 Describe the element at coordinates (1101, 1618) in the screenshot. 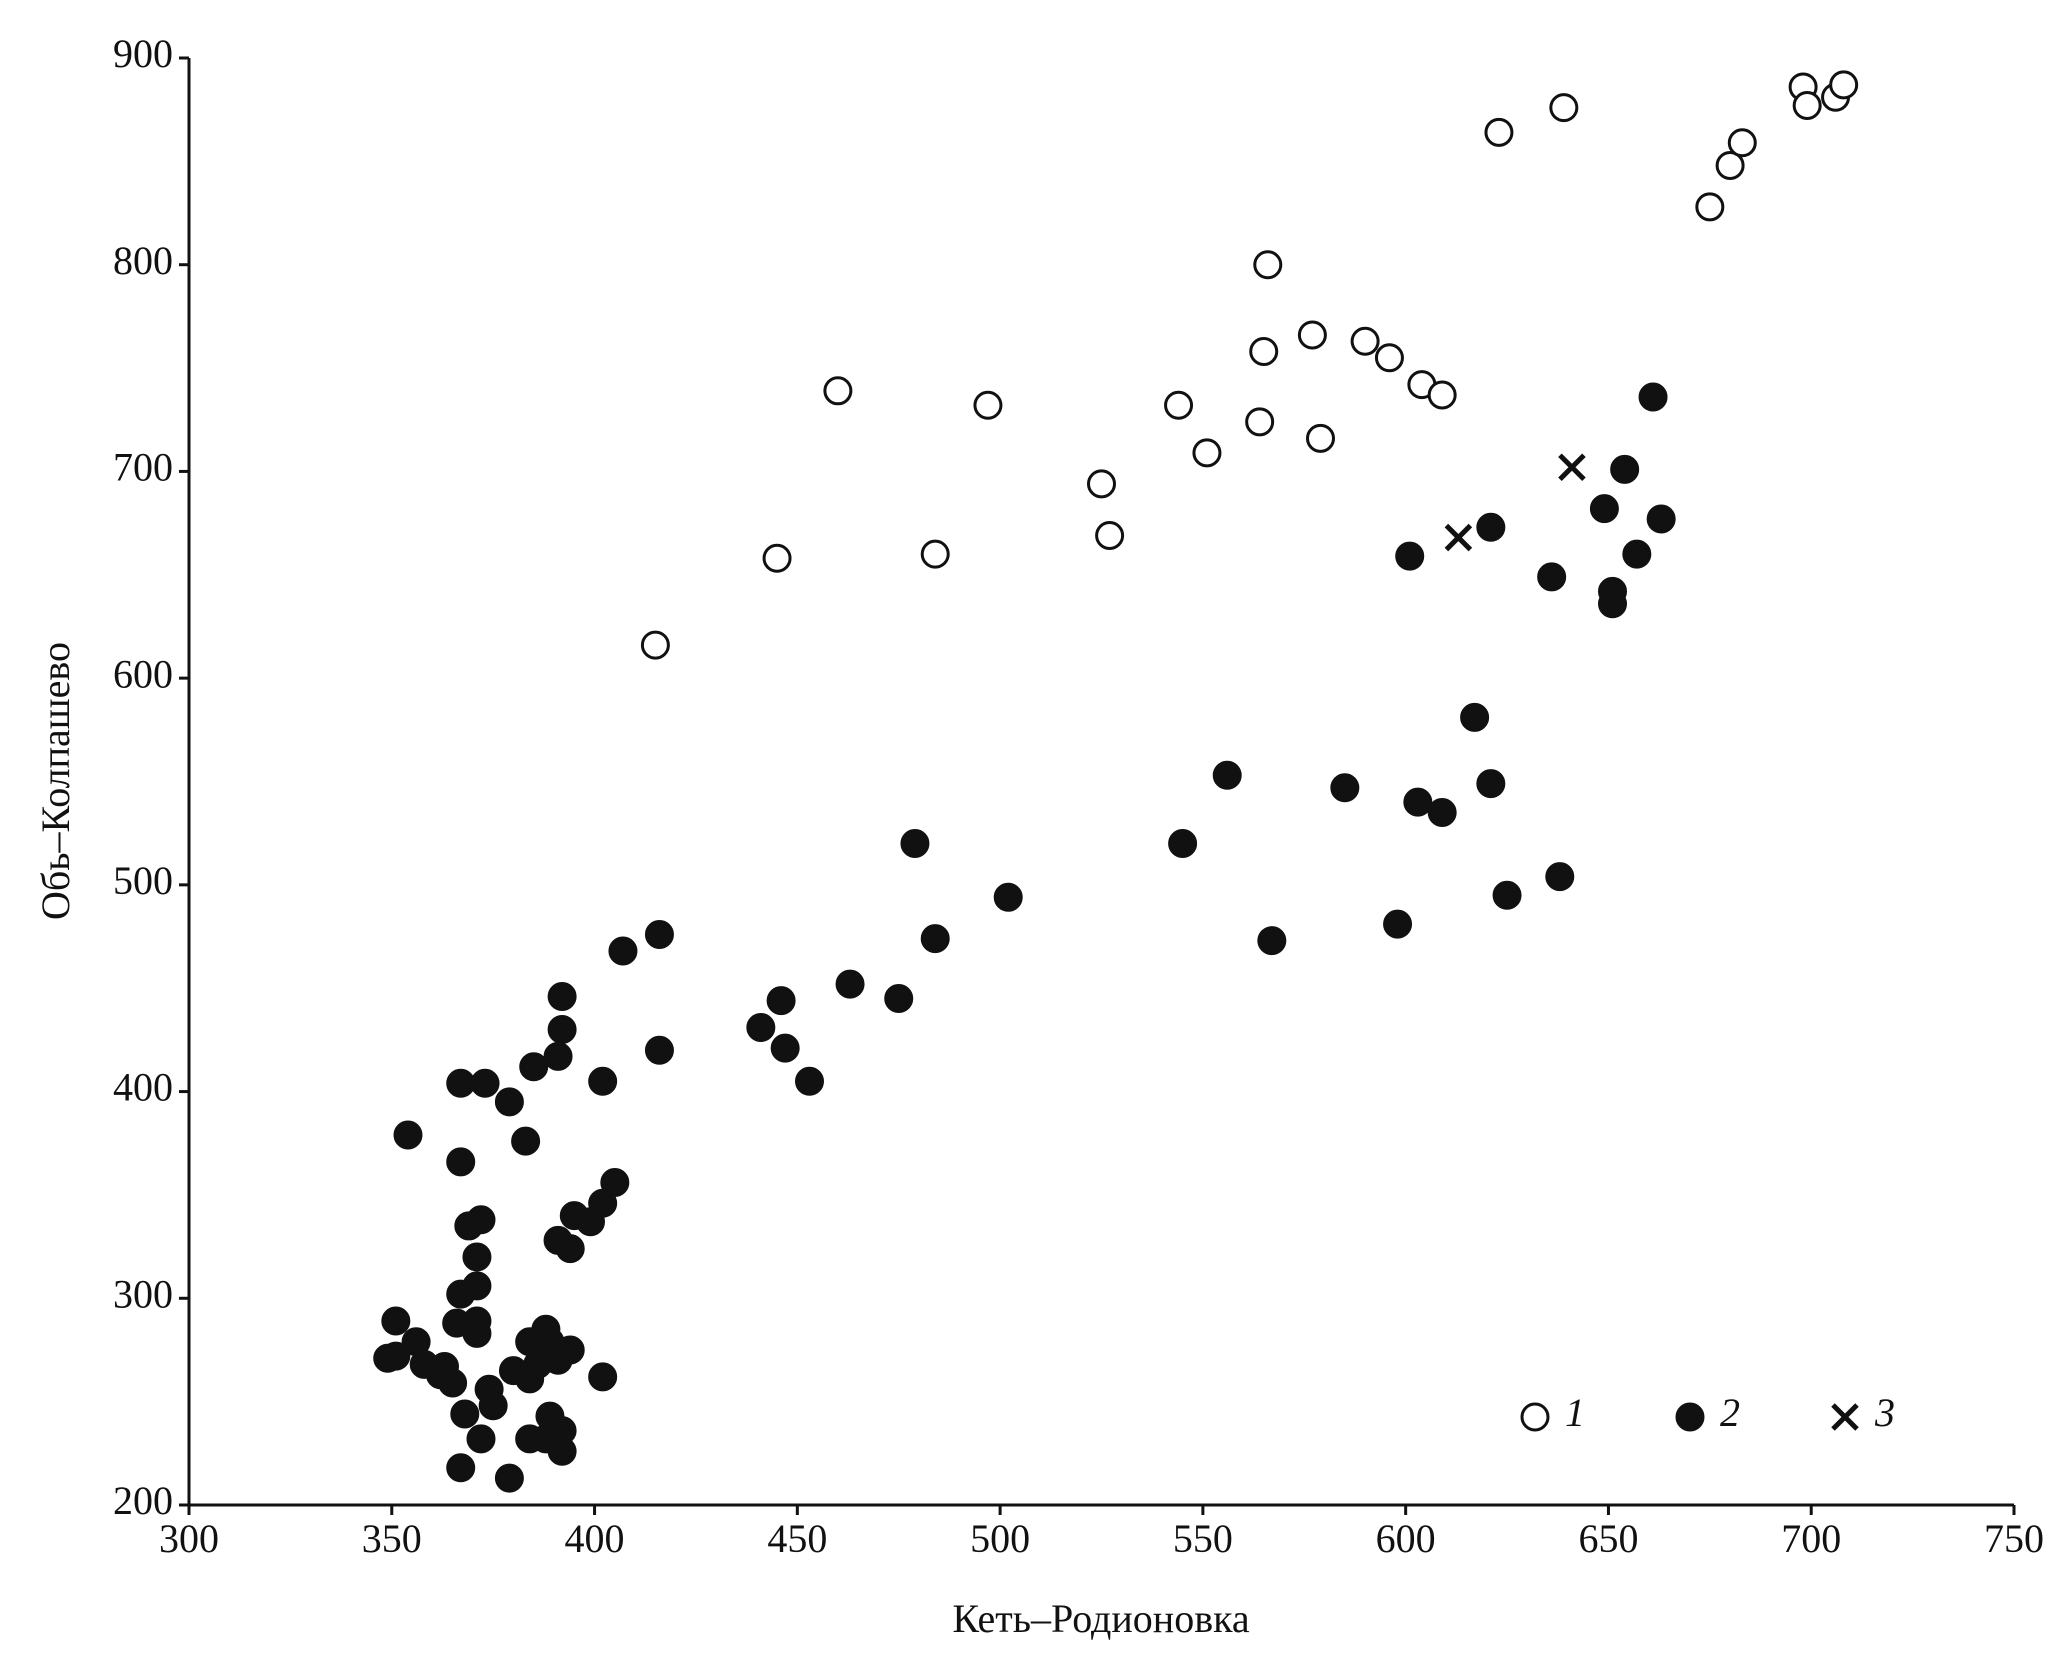

I see `x-axis-label: Кеть–Родионовка` at that location.